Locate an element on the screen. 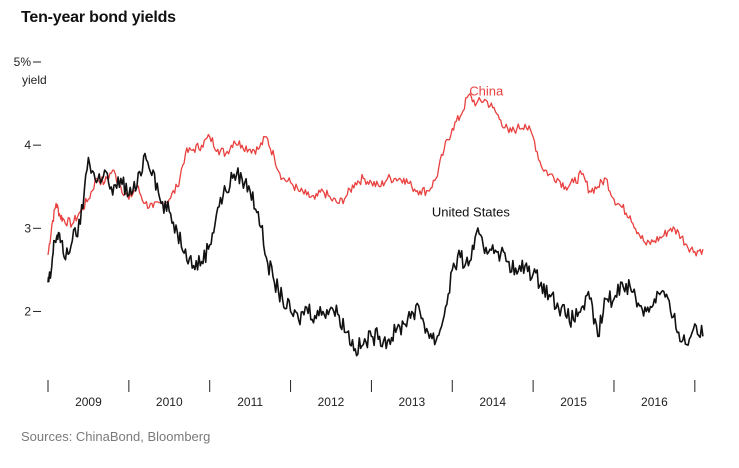 This screenshot has width=739, height=468. x-tick-label: 2009 is located at coordinates (88, 402).